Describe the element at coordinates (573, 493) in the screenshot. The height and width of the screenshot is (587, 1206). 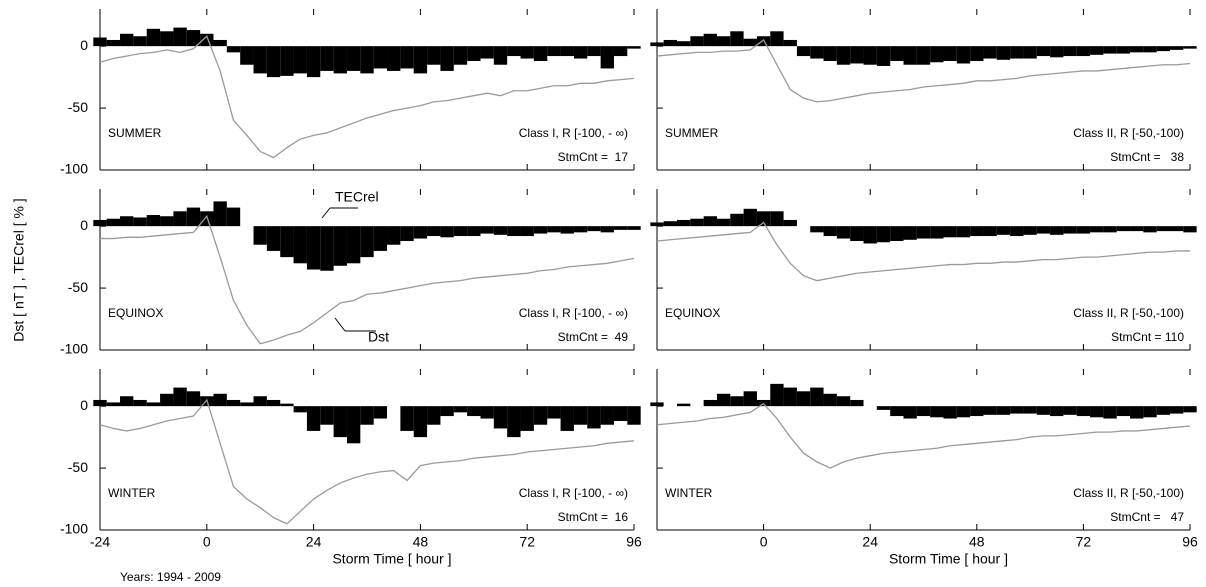
I see `class-label: Class I, R [-100, - ∞)` at that location.